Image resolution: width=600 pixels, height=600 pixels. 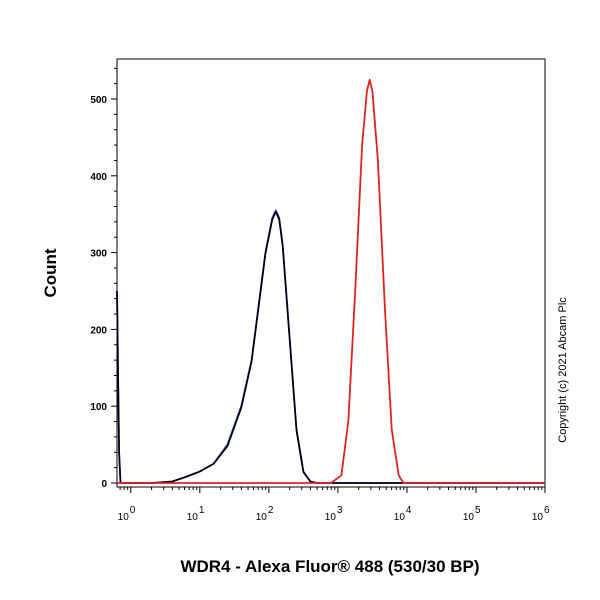 I want to click on x-tick-label-exponent: 5, so click(x=478, y=510).